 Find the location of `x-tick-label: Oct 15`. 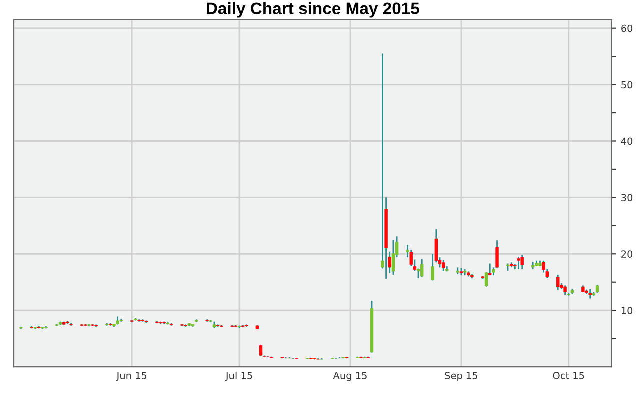

x-tick-label: Oct 15 is located at coordinates (568, 376).